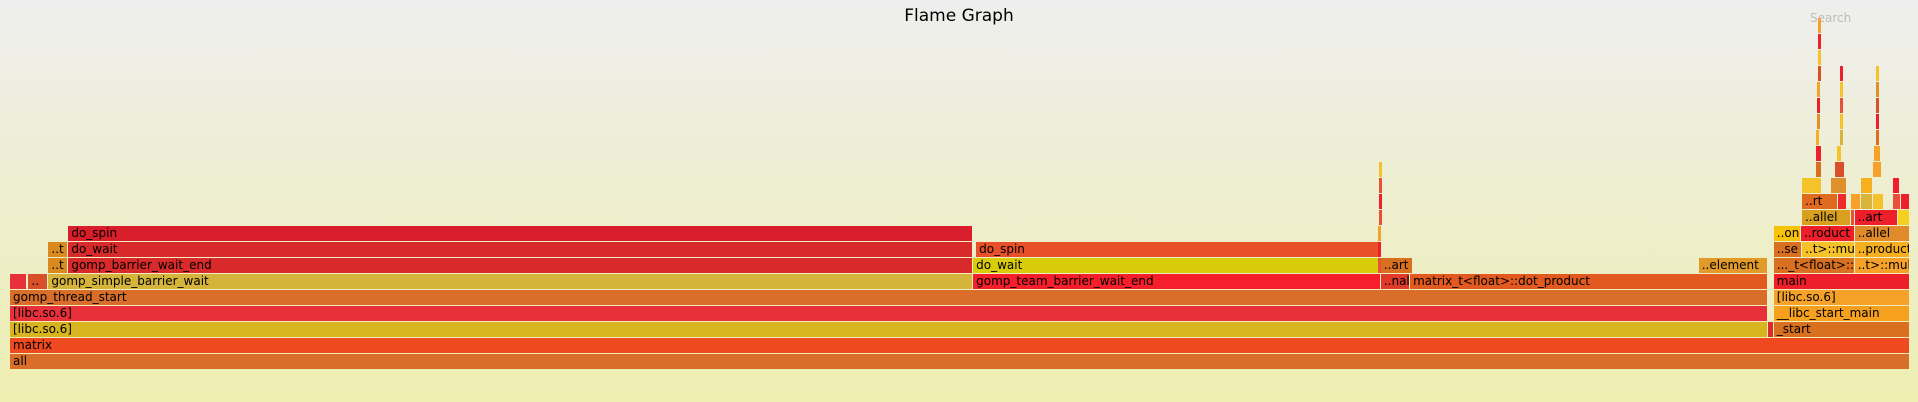 Image resolution: width=1918 pixels, height=402 pixels. Describe the element at coordinates (38, 281) in the screenshot. I see `flame-frame: ..` at that location.